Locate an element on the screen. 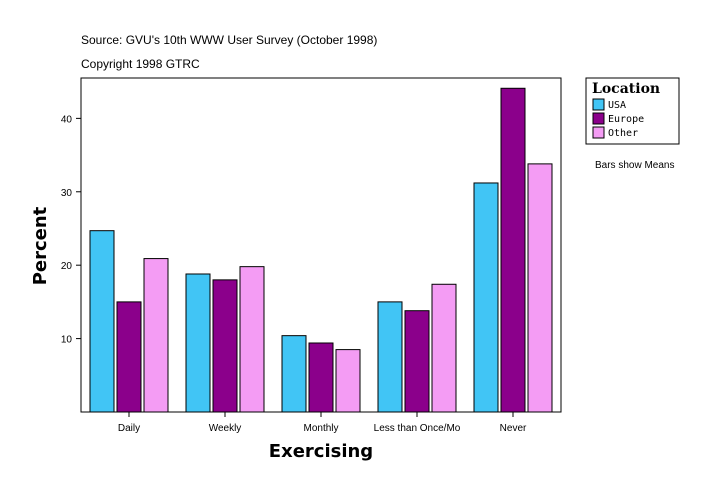  y-axis-title: Percent is located at coordinates (40, 245).